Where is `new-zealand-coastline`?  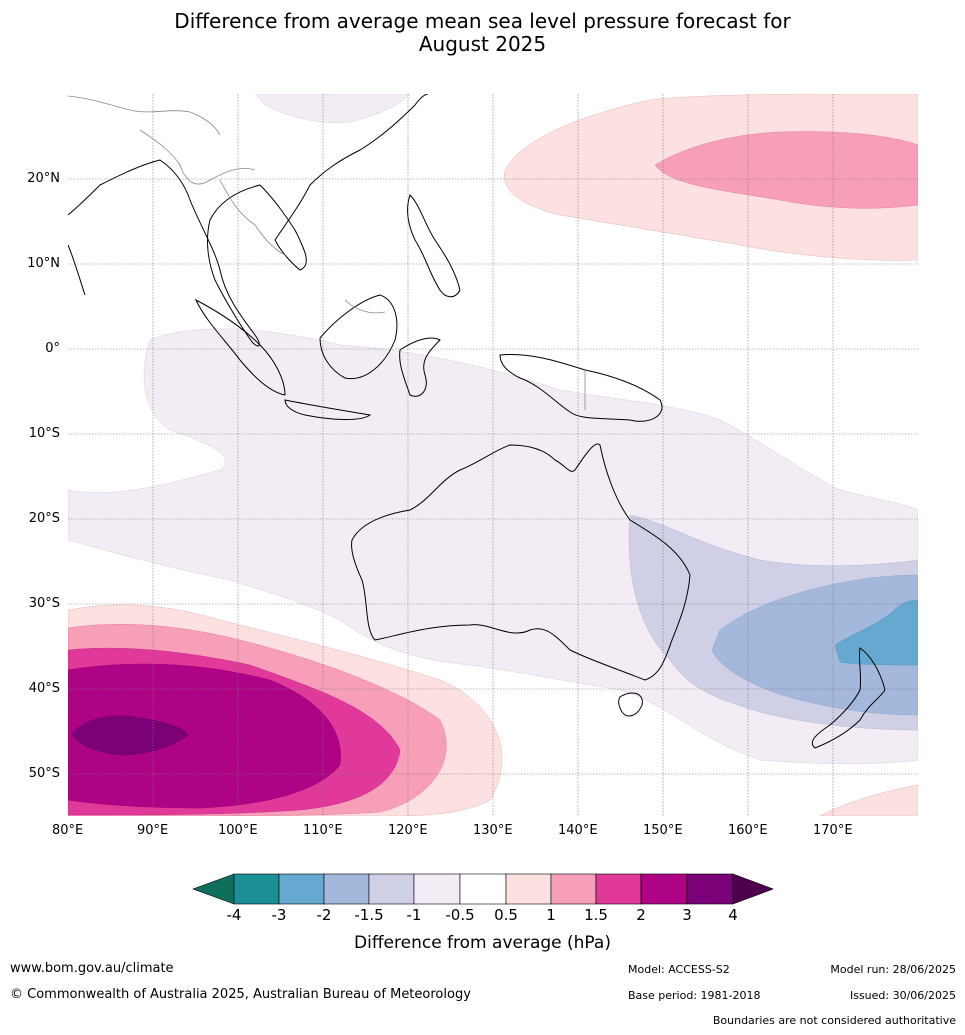 new-zealand-coastline is located at coordinates (848, 698).